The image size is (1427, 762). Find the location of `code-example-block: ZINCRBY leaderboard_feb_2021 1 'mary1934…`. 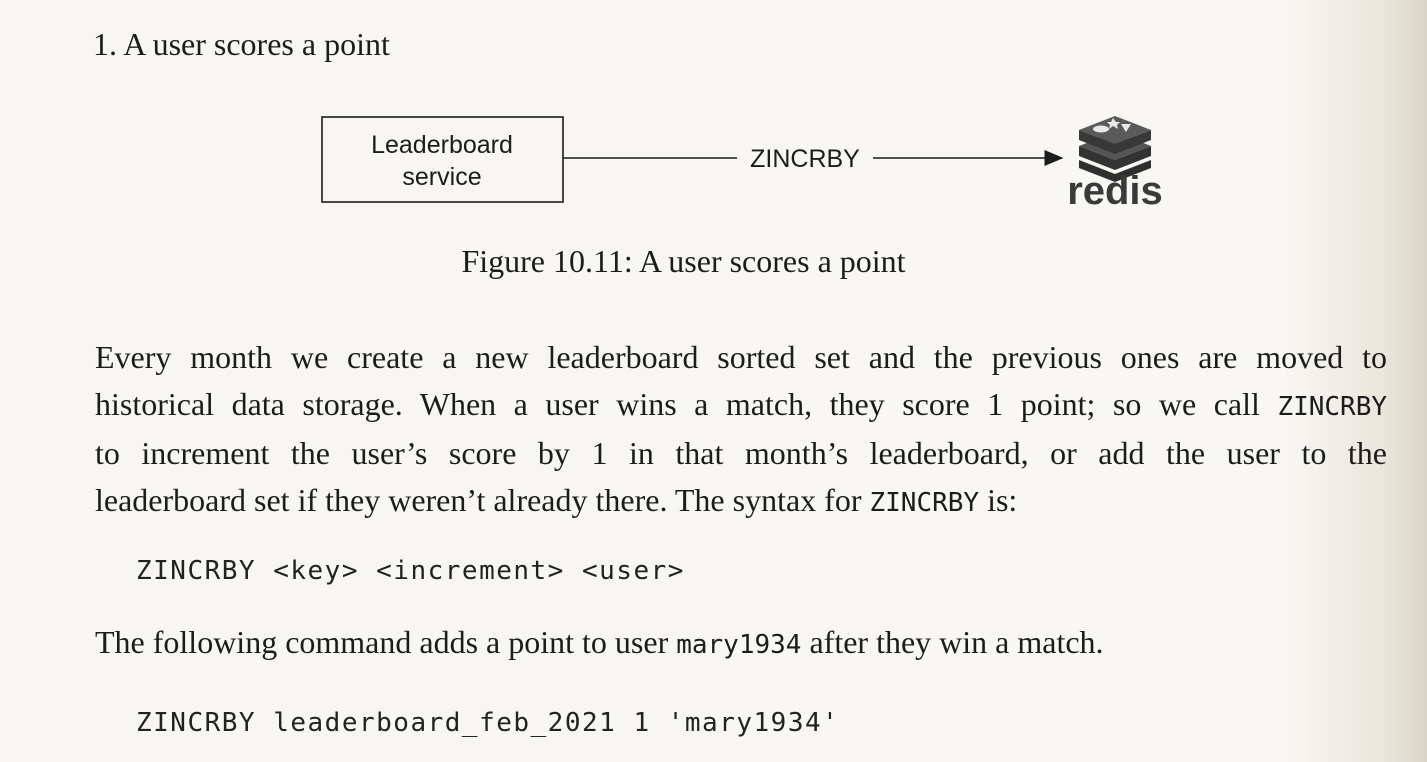

code-example-block: ZINCRBY leaderboard_feb_2021 1 'mary1934… is located at coordinates (488, 723).